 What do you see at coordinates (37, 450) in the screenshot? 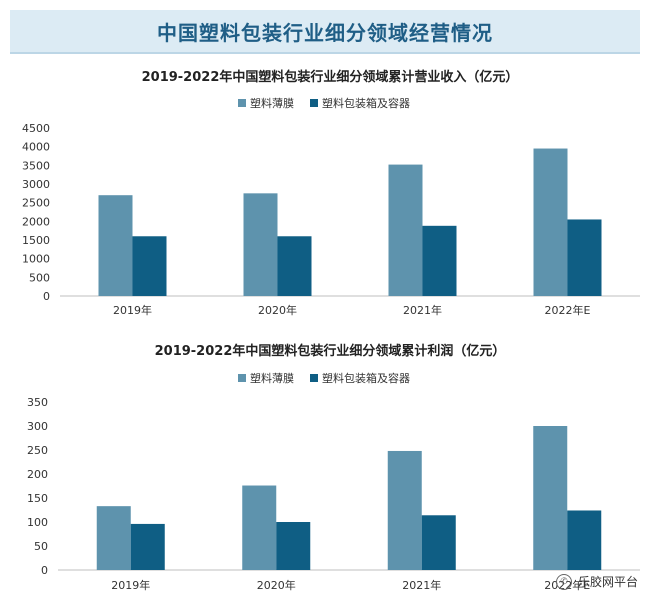
I see `y-tick-label: 250` at bounding box center [37, 450].